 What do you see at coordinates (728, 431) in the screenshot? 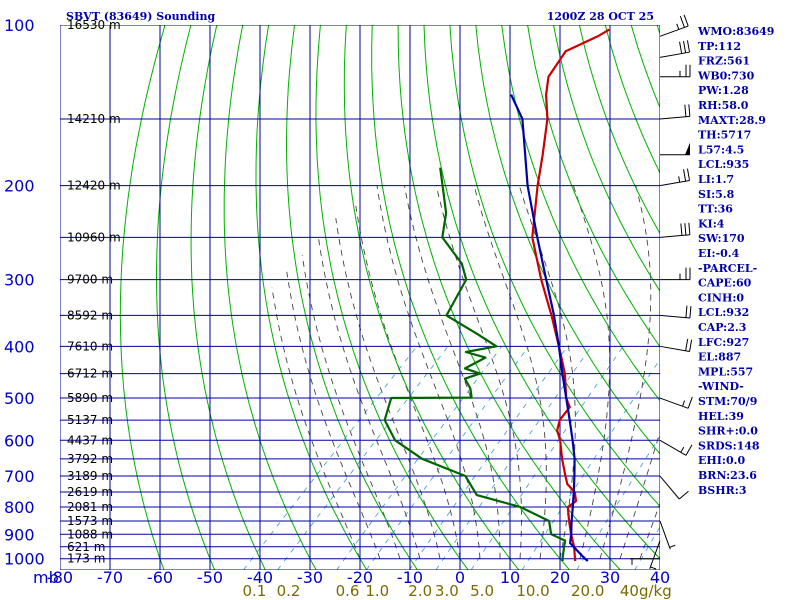
I see `index-entry: SHR+:0.0` at bounding box center [728, 431].